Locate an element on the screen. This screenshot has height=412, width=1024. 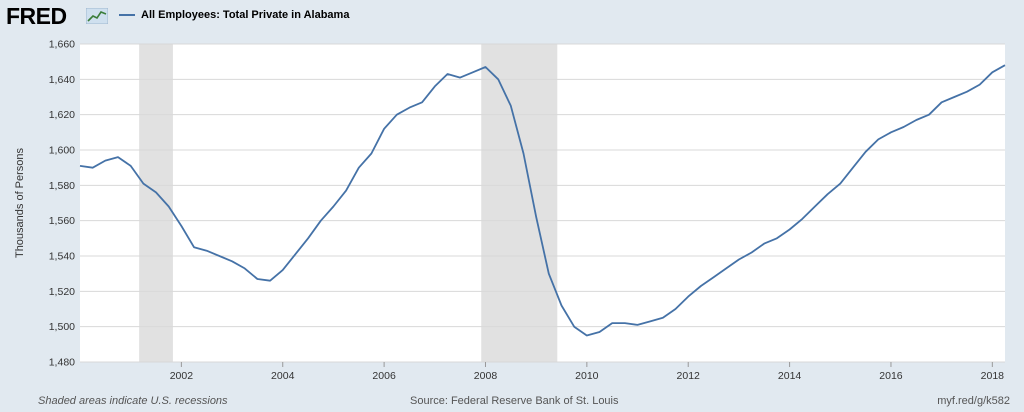
x-tick-label: 2014 is located at coordinates (790, 376).